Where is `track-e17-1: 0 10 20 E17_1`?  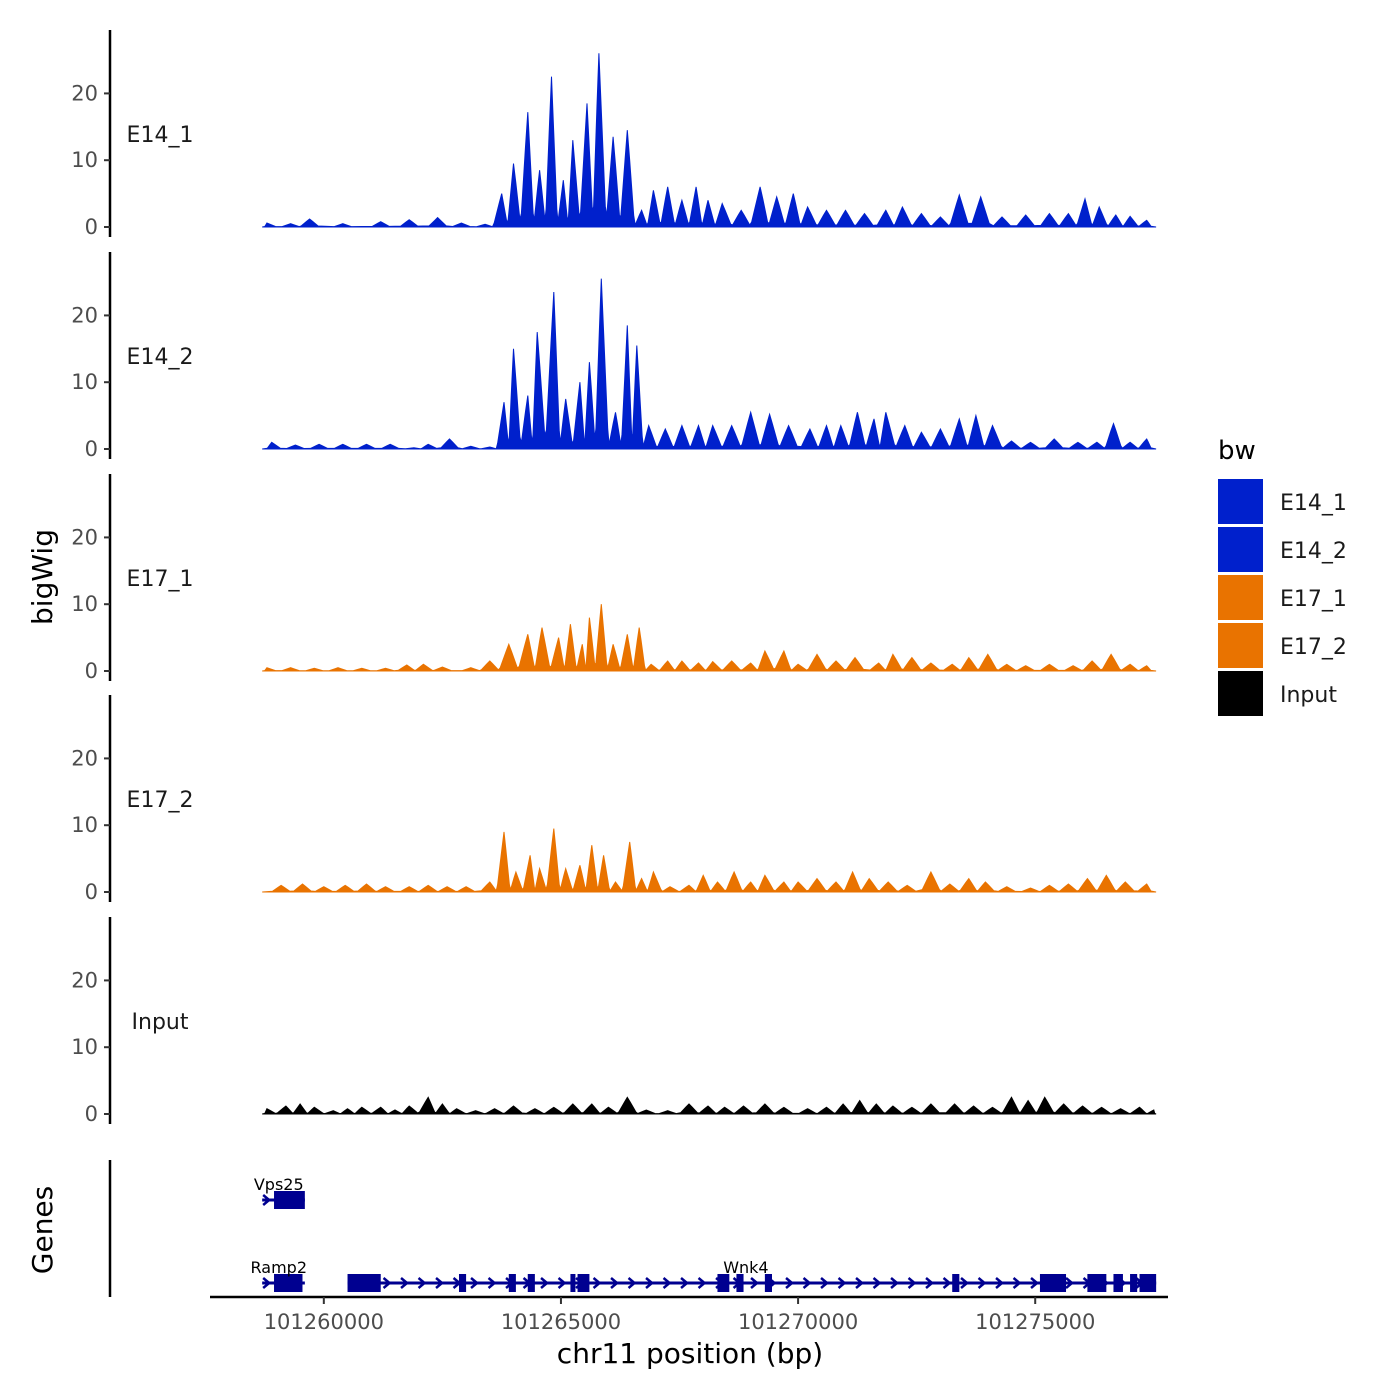
track-e17-1: 0 10 20 E17_1 is located at coordinates (614, 578).